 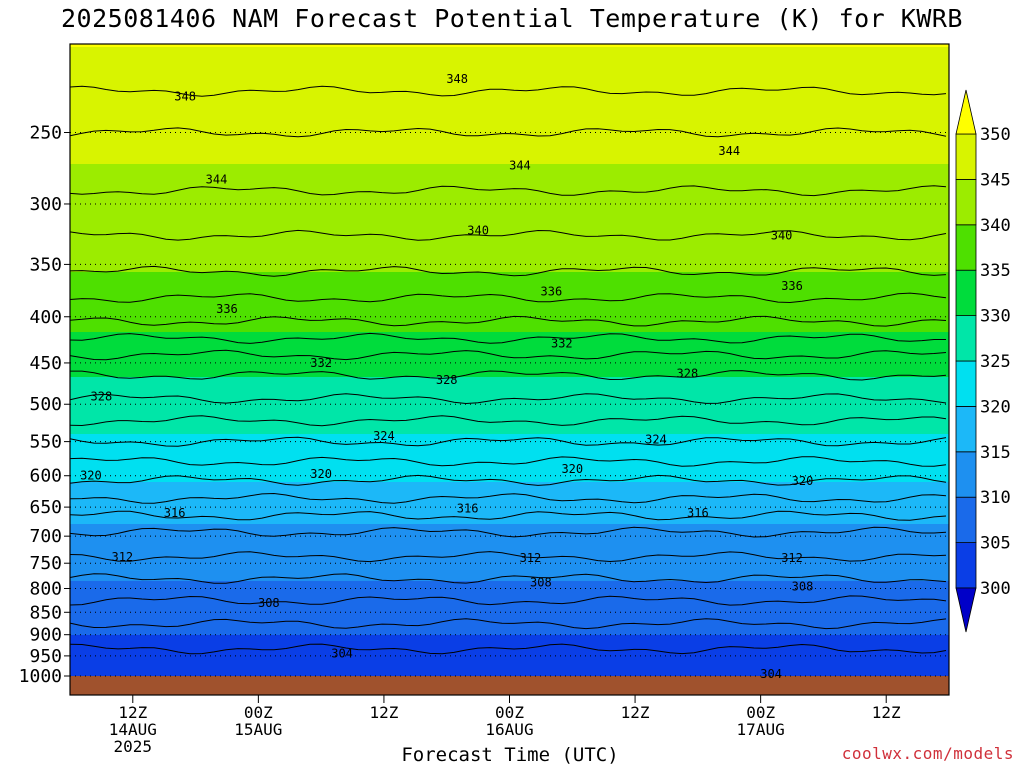 I want to click on colorbar-segment, so click(x=966, y=156).